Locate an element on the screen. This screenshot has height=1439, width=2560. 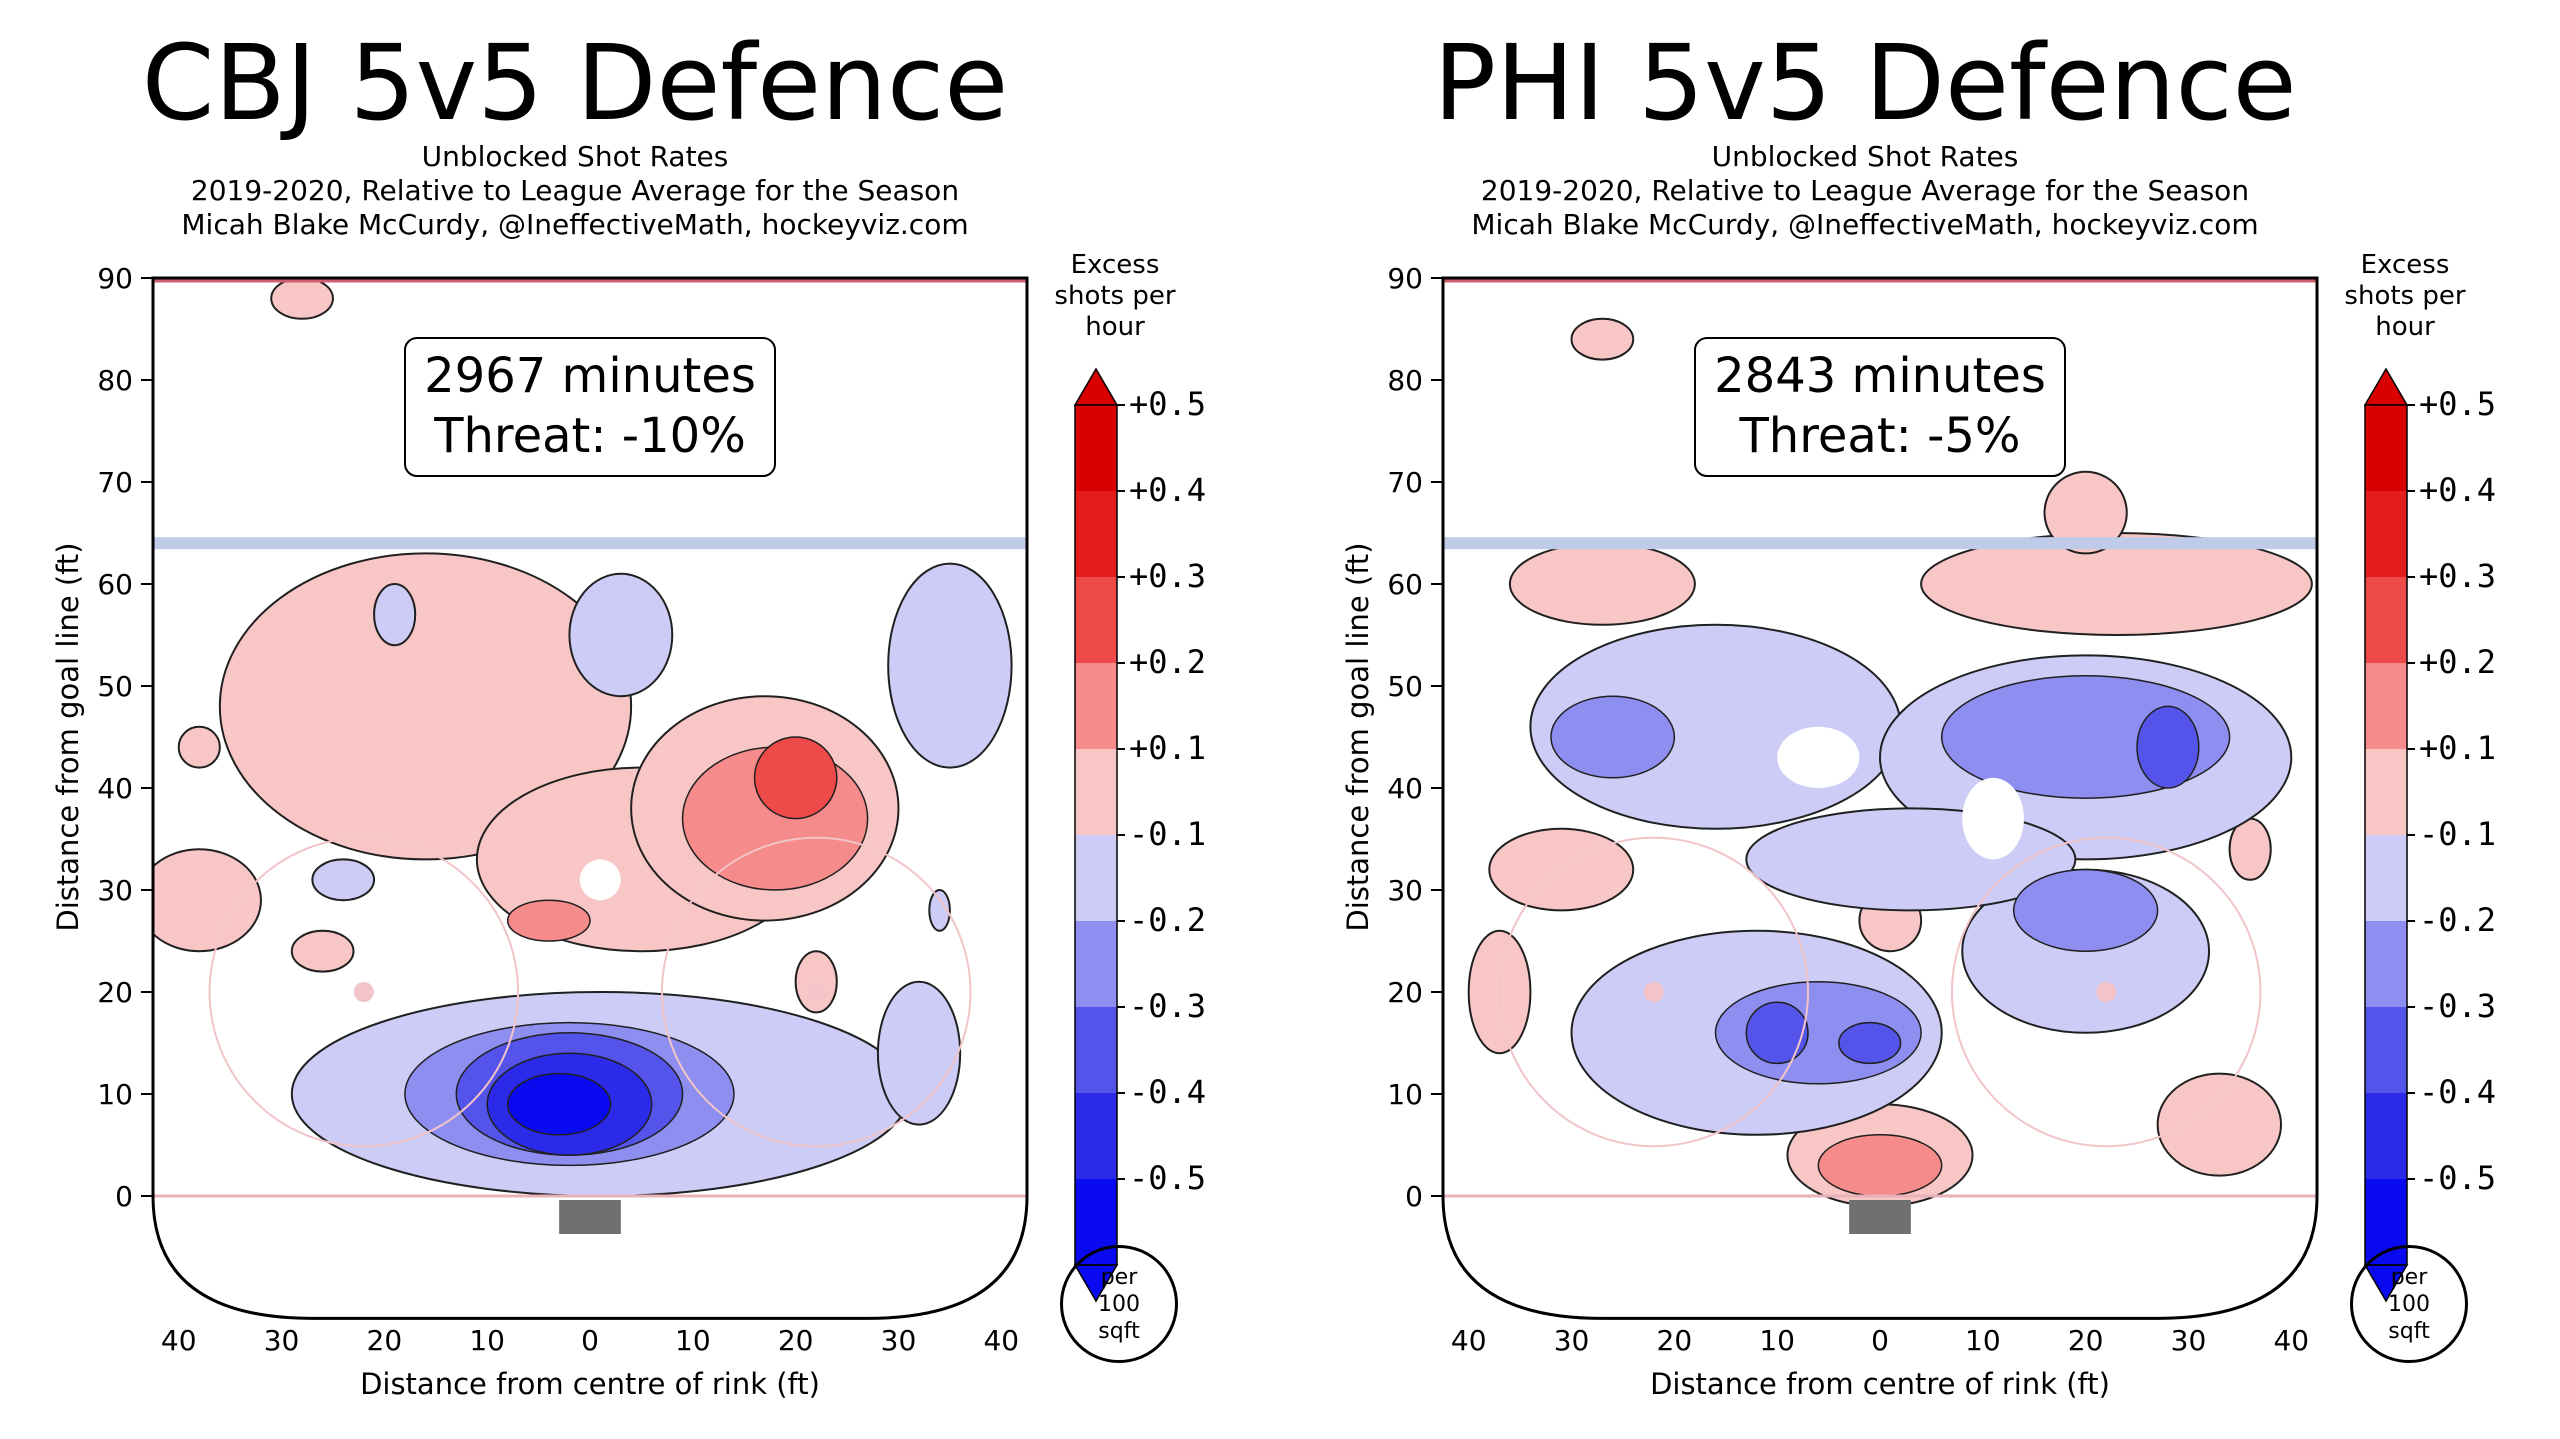
colorbar-tick-label: +0.4 is located at coordinates (2457, 490).